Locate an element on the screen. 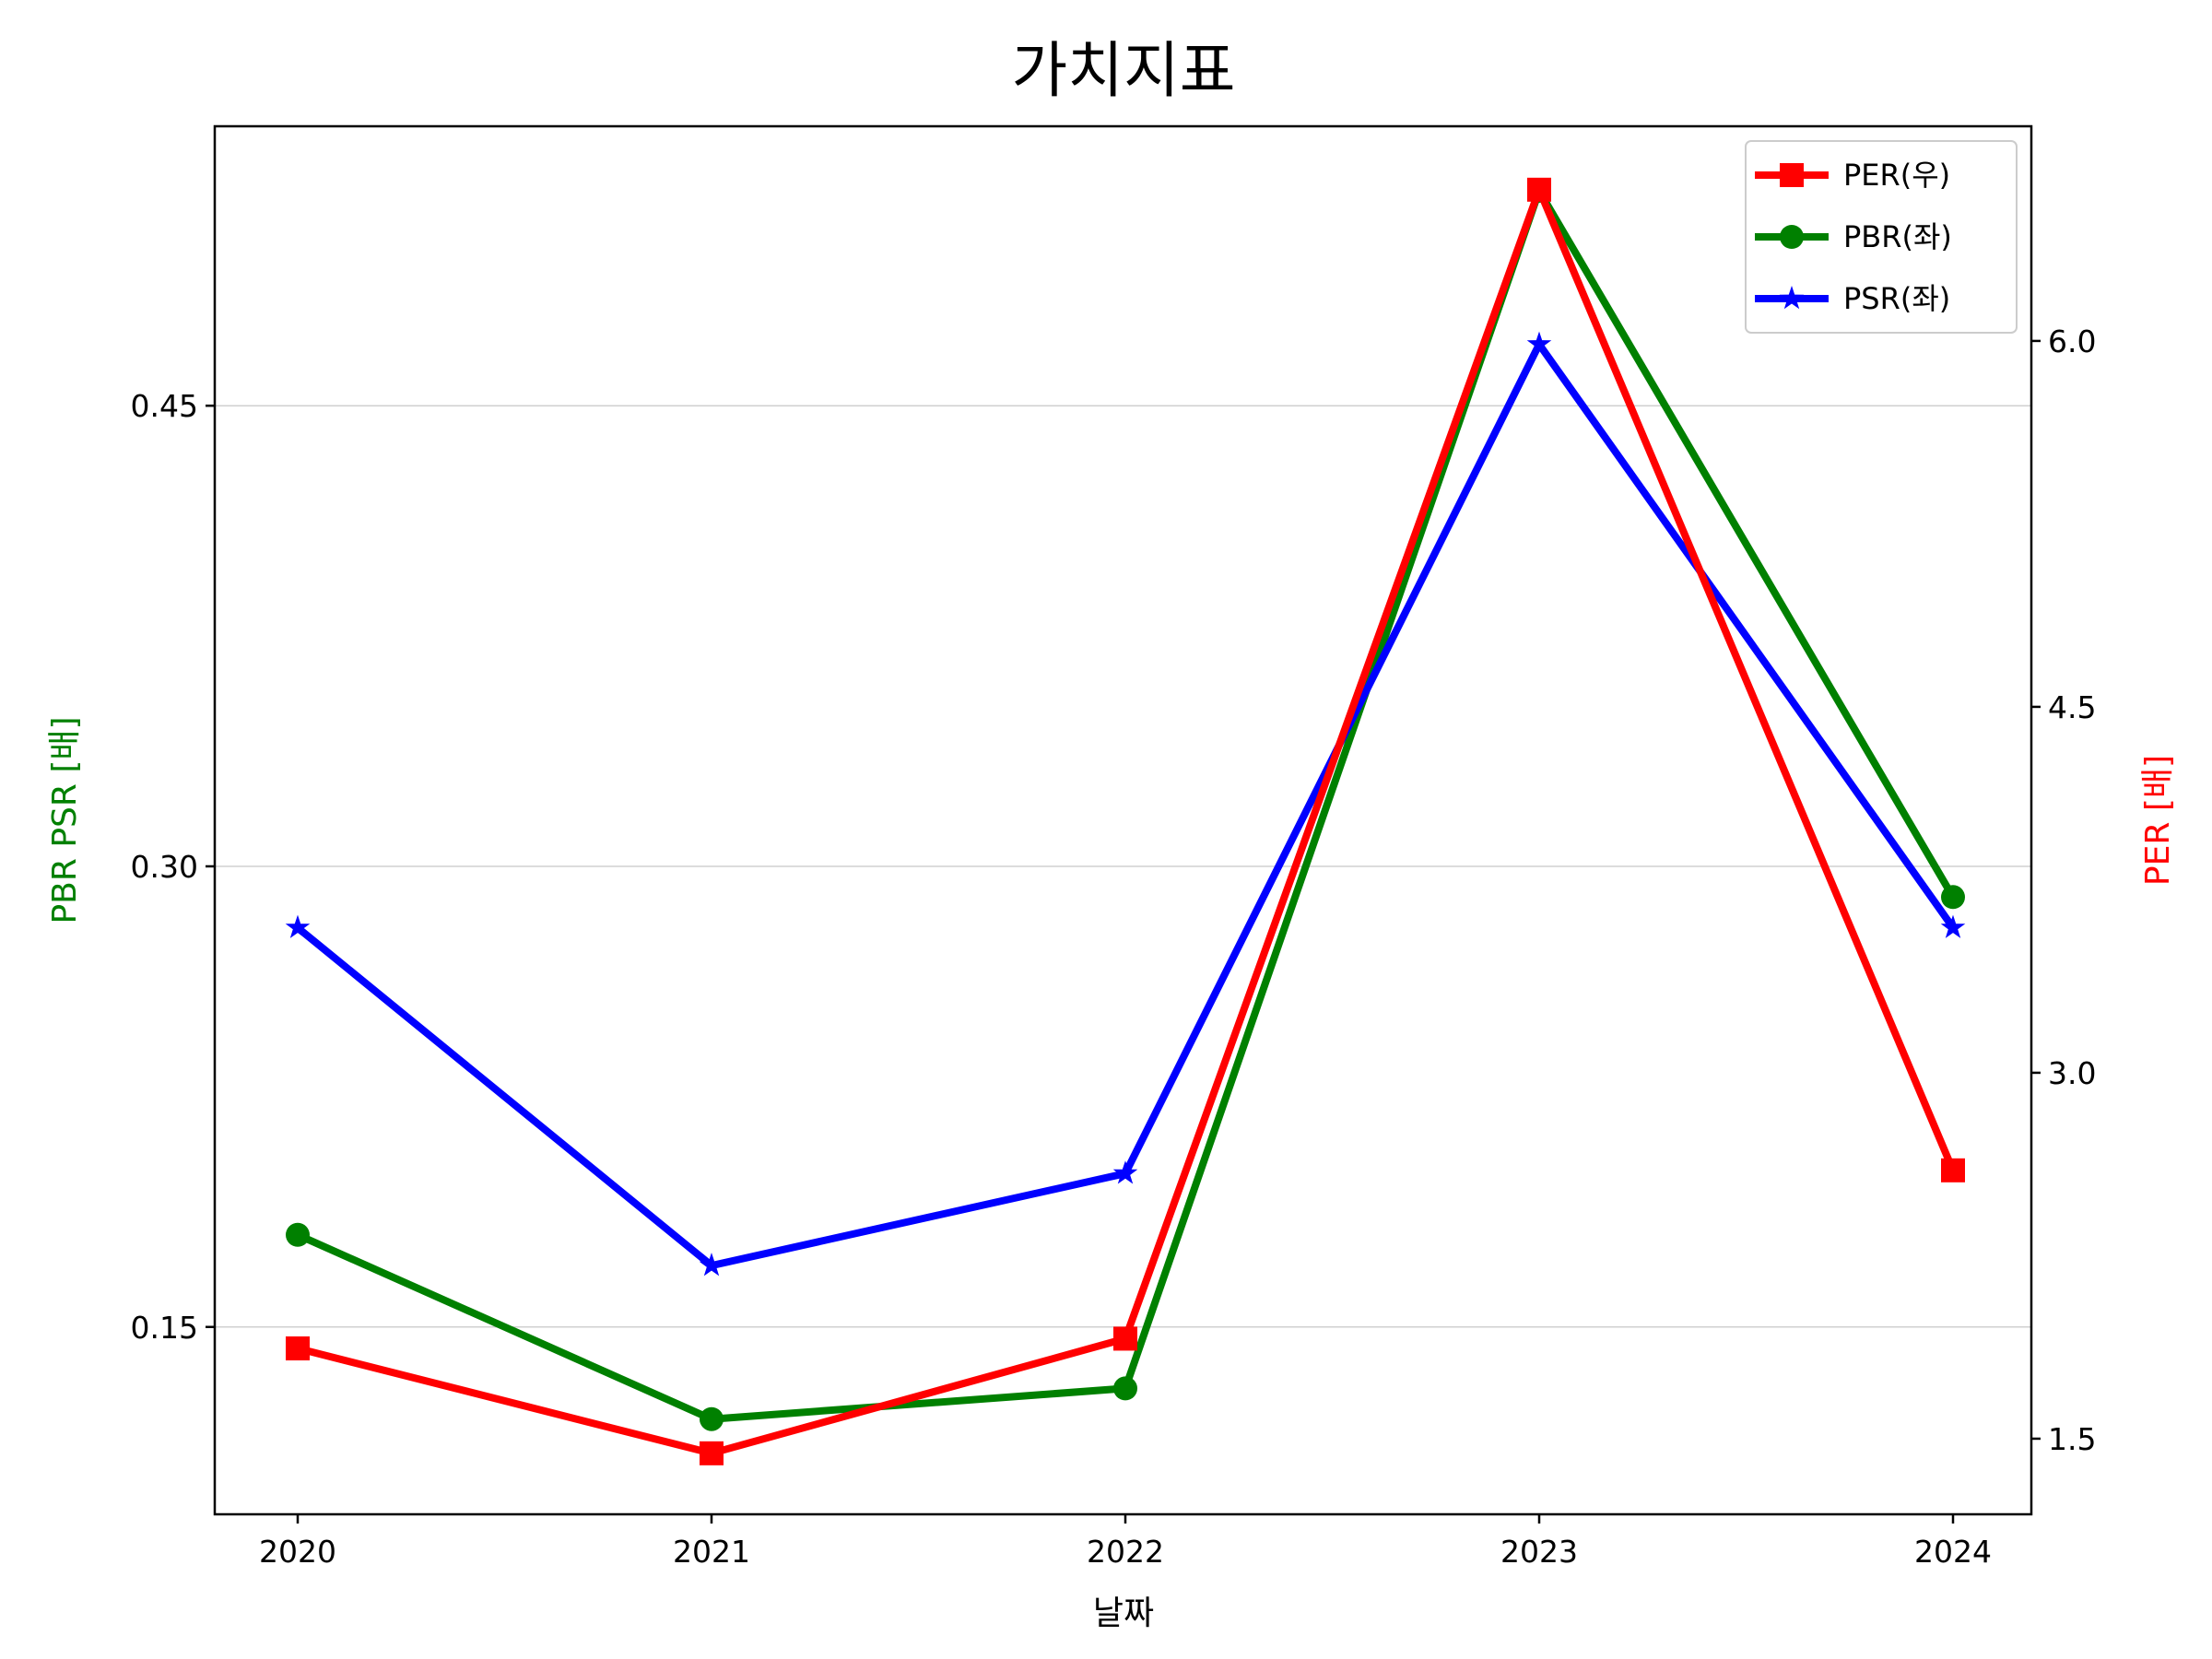 This screenshot has width=2212, height=1659. x-axis: 2020 2021 2022 2023 2024 is located at coordinates (1125, 1542).